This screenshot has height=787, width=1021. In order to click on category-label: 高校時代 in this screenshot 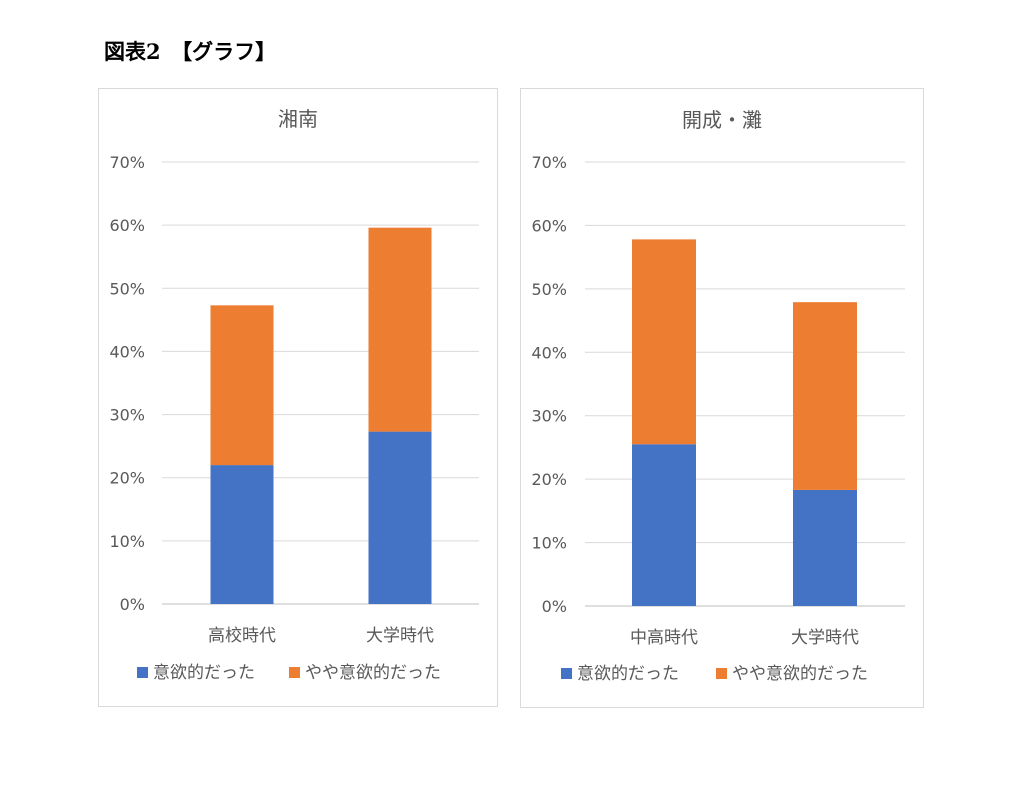, I will do `click(242, 636)`.